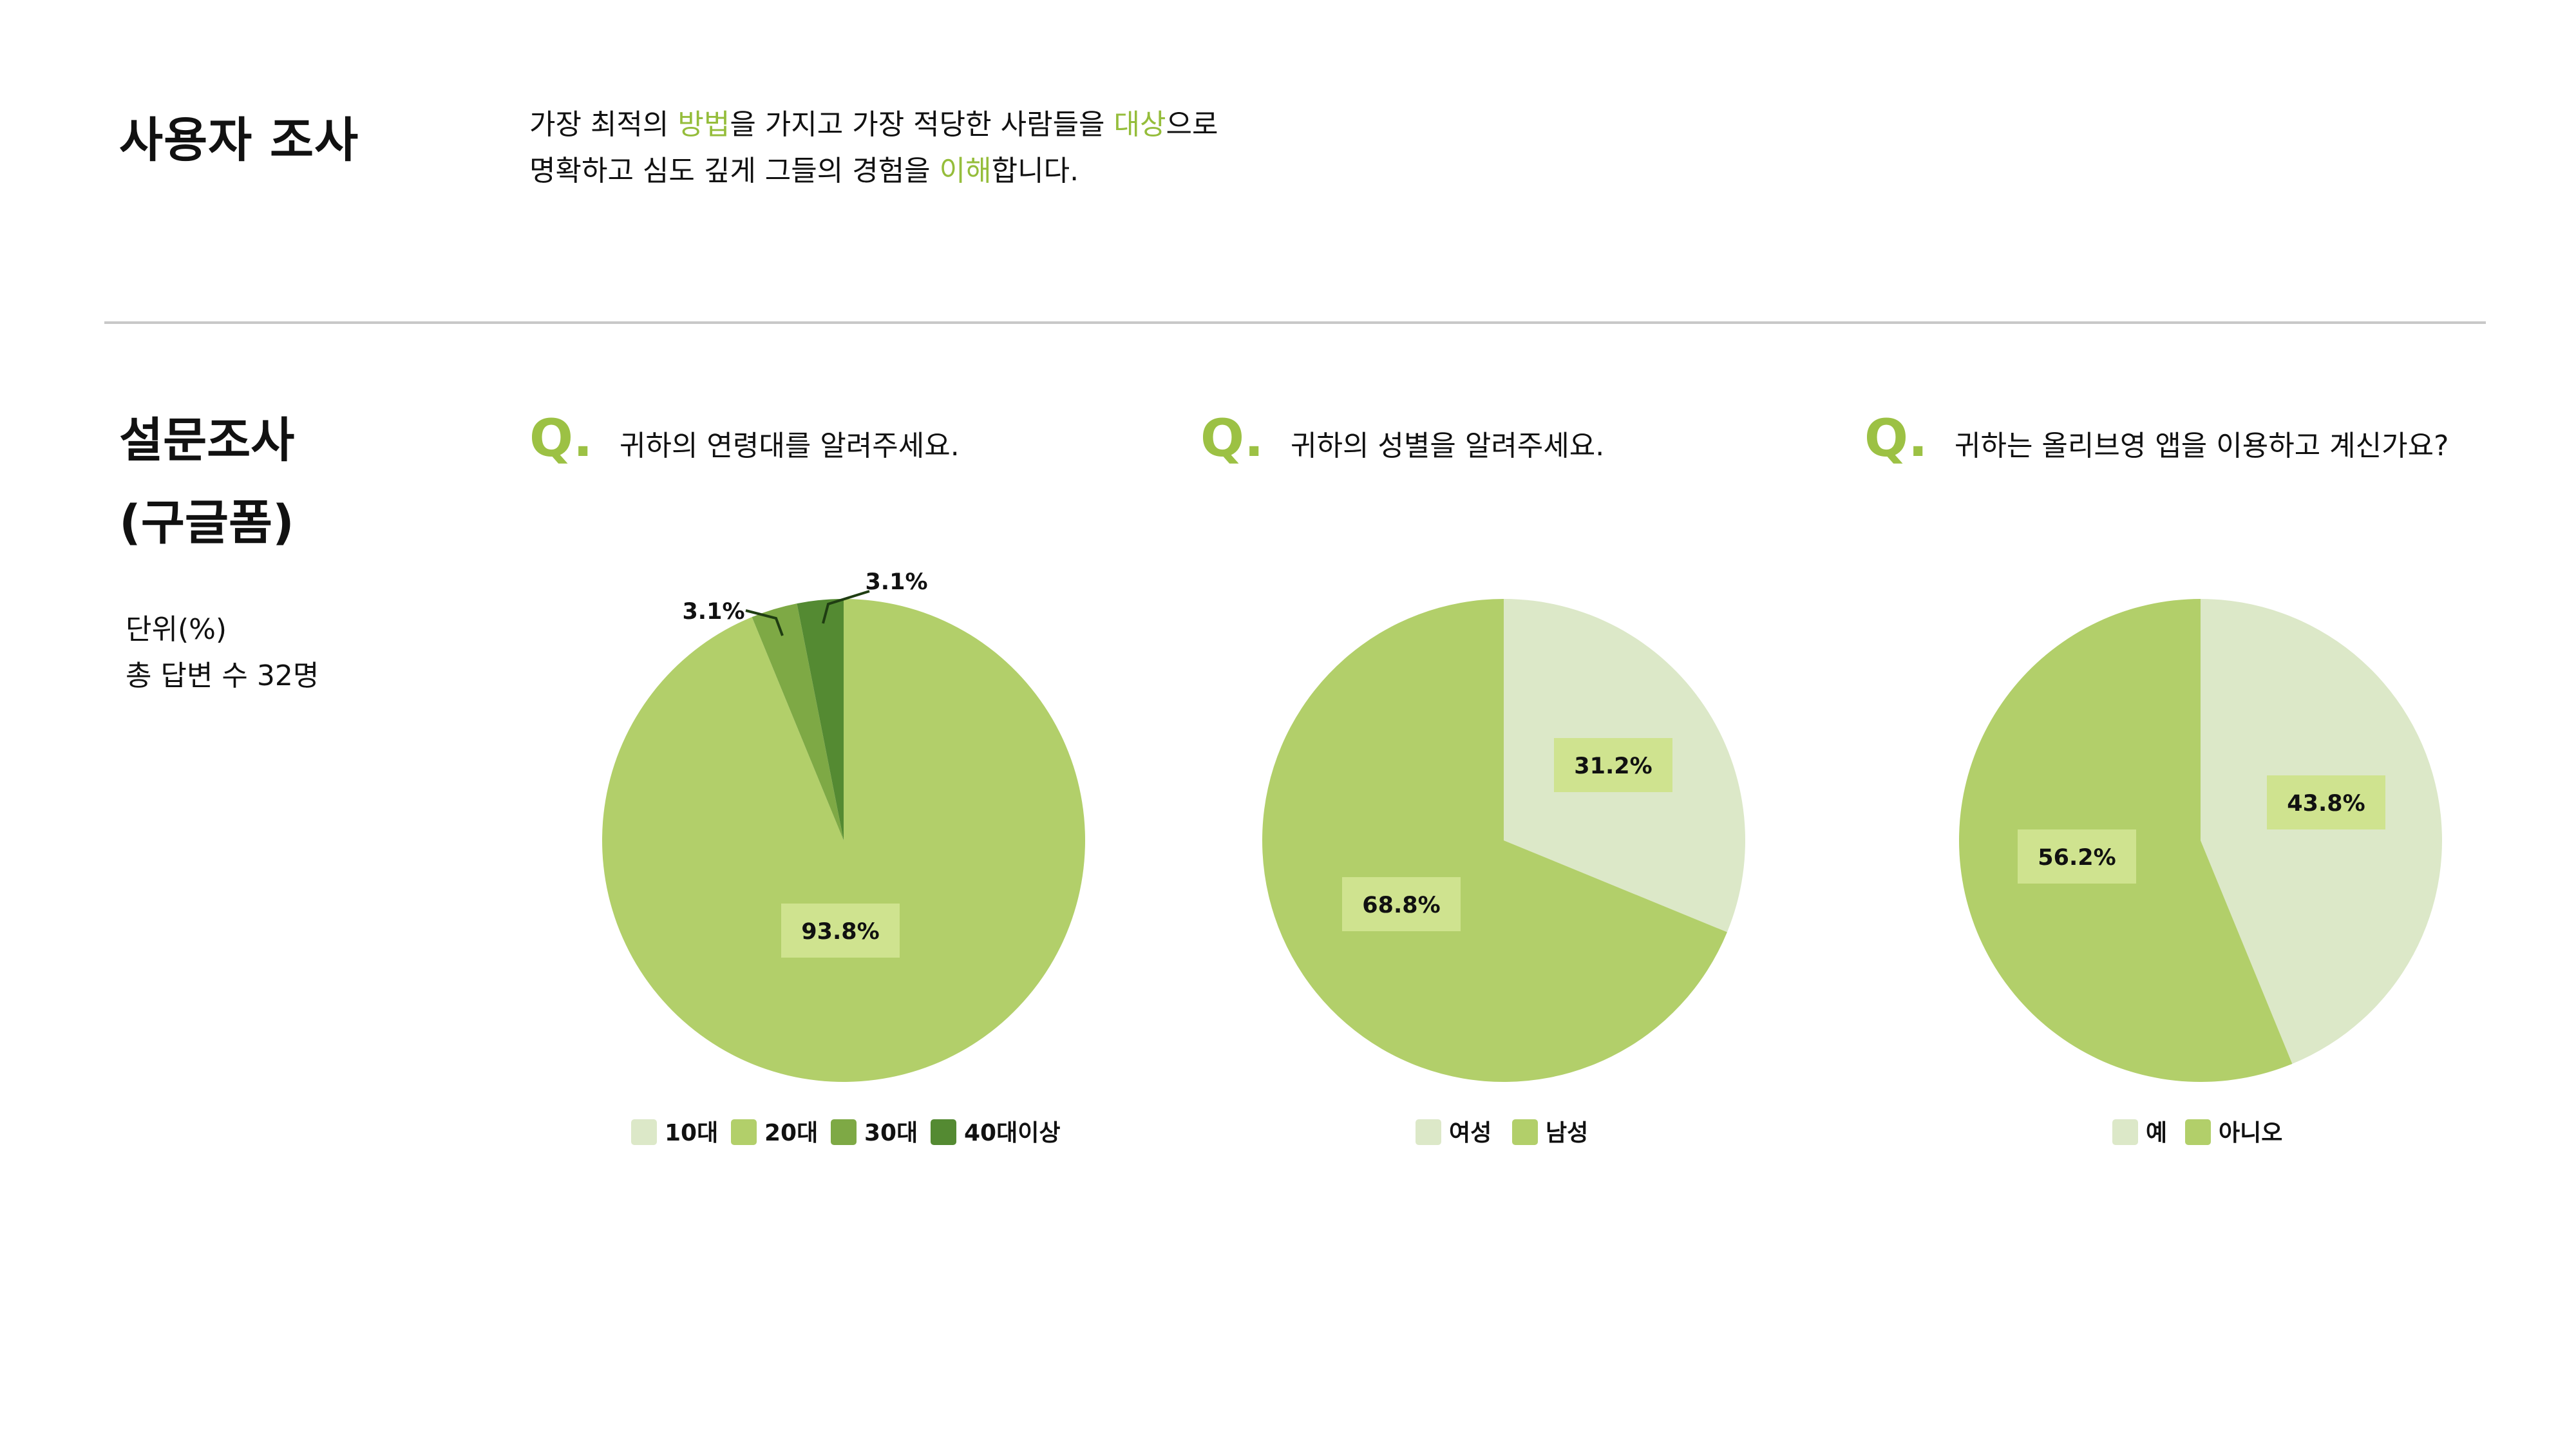  I want to click on legend-label-1-3: 30대, so click(891, 1133).